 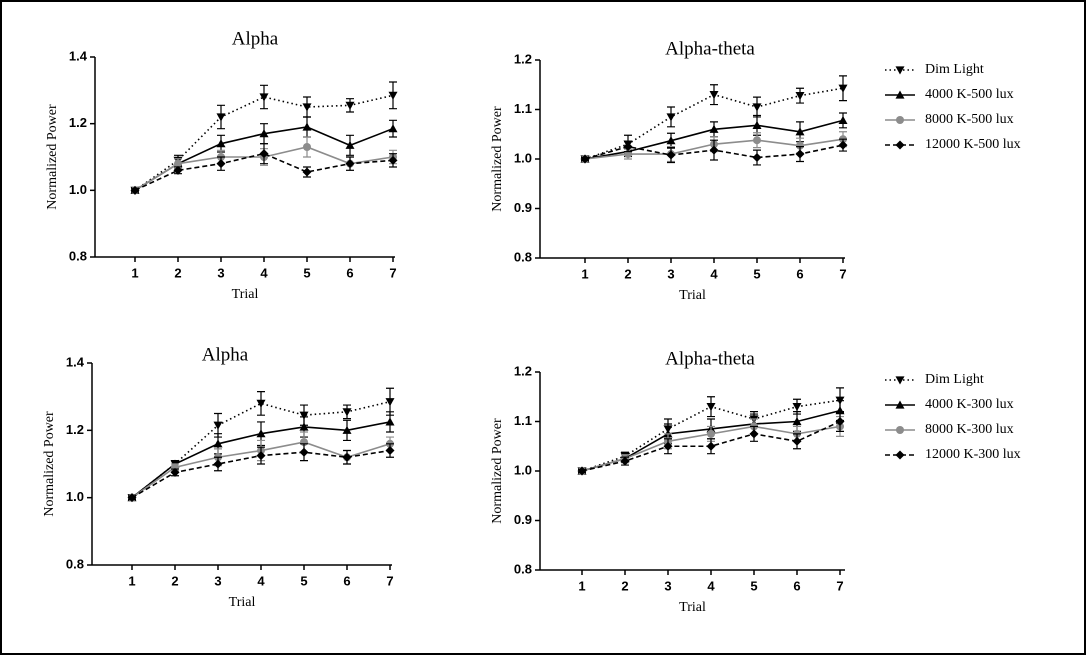 What do you see at coordinates (973, 144) in the screenshot?
I see `legend-label: 12000 K-500 lux` at bounding box center [973, 144].